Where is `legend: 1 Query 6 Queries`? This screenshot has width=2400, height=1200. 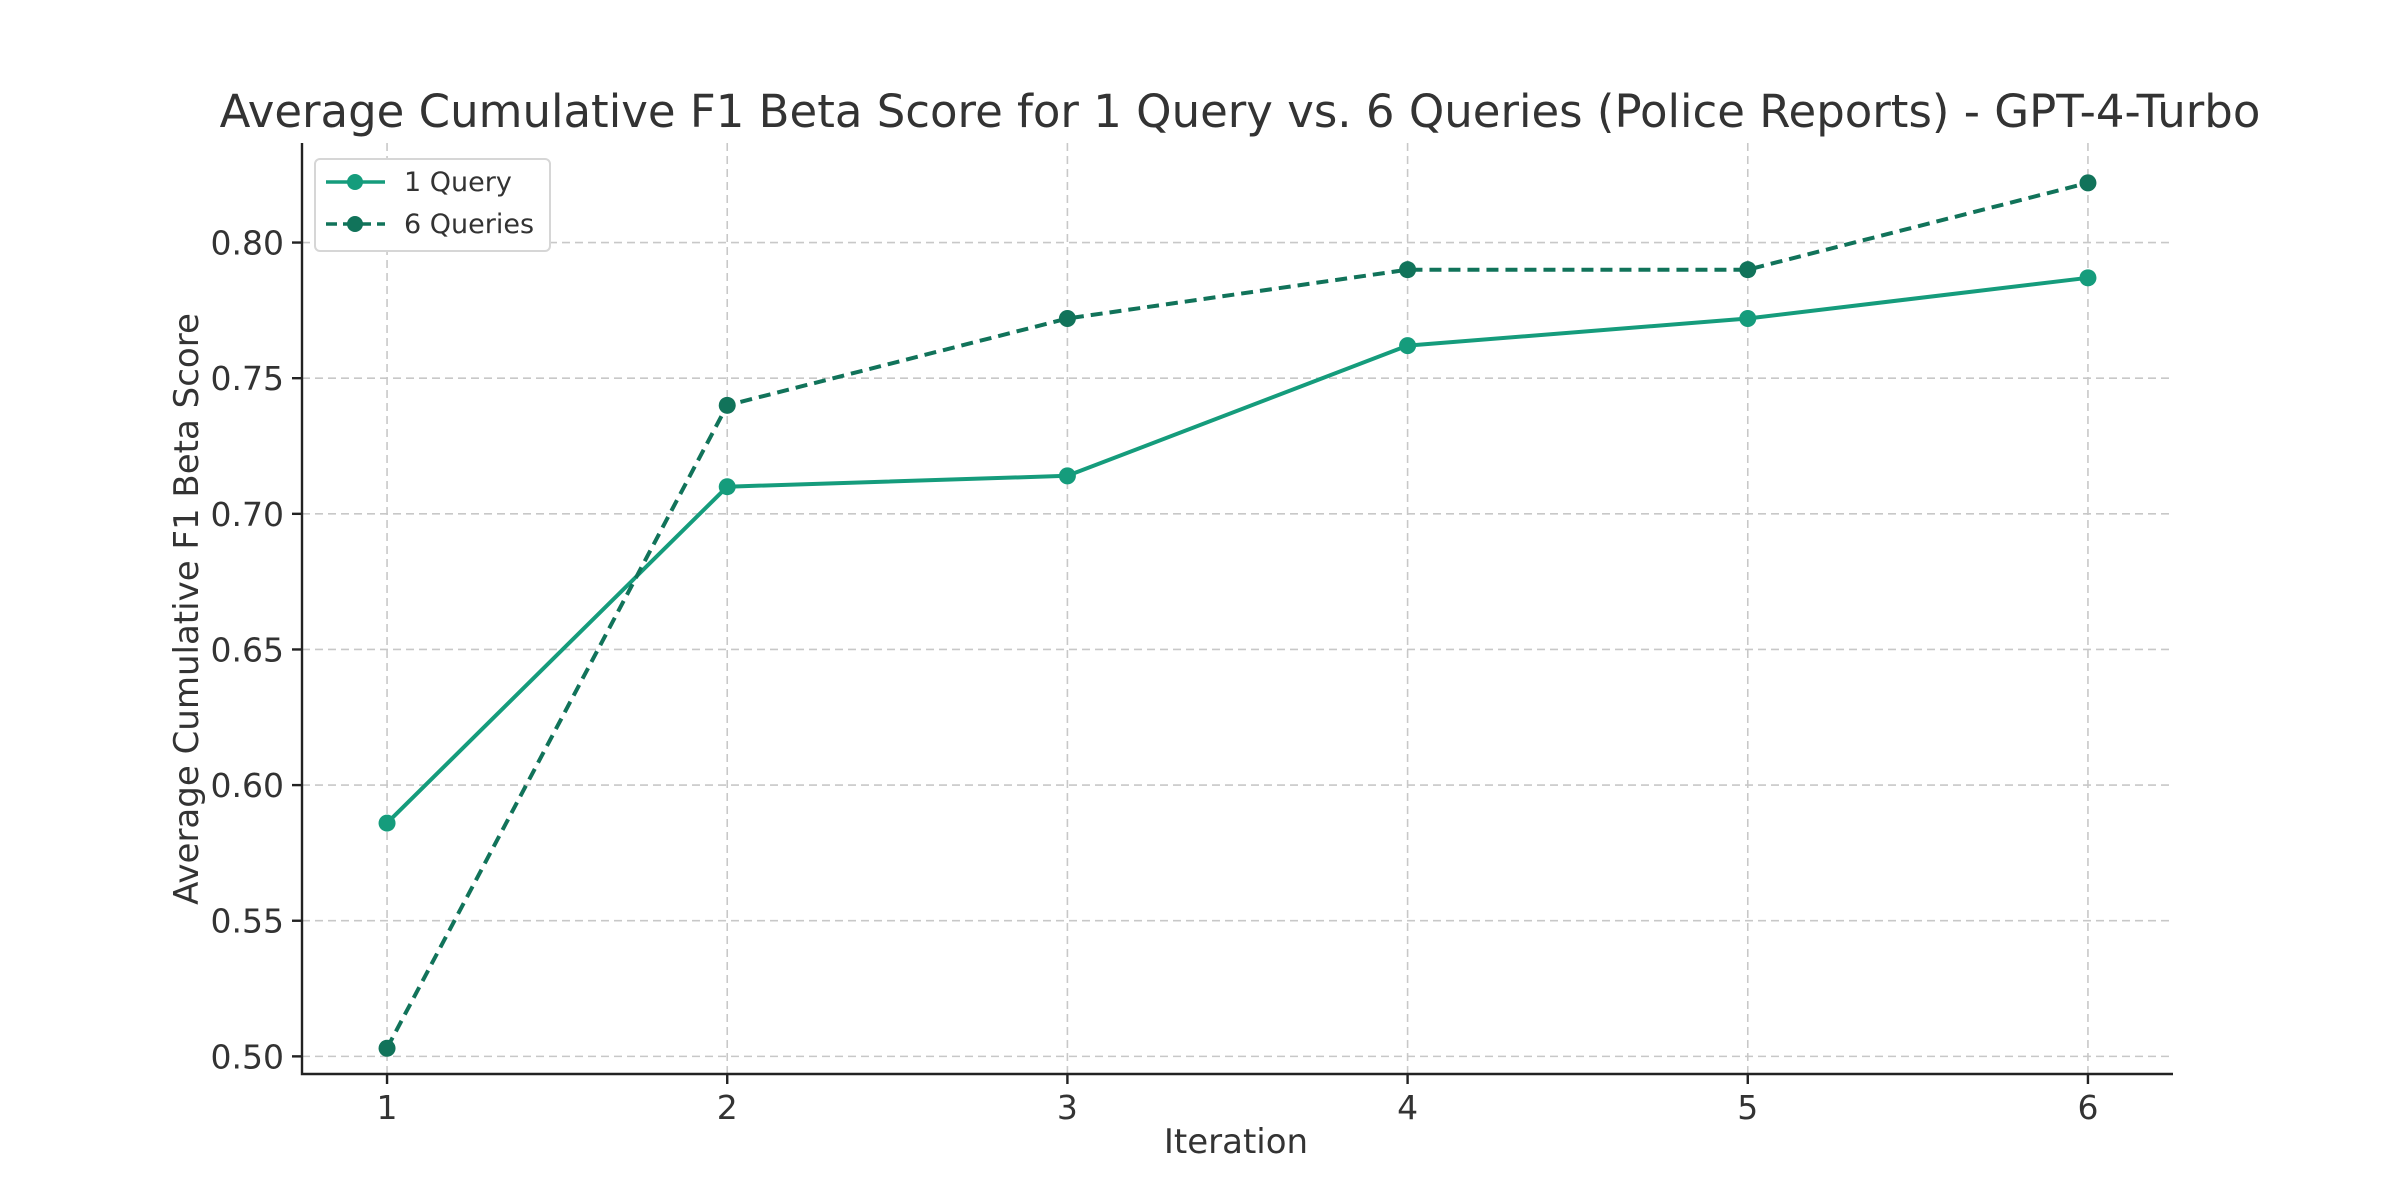
legend: 1 Query 6 Queries is located at coordinates (432, 205).